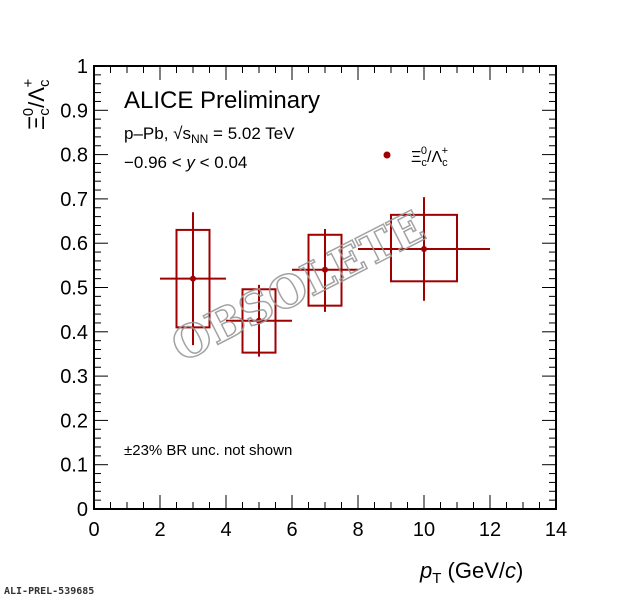  What do you see at coordinates (387, 155) in the screenshot?
I see `legend-marker` at bounding box center [387, 155].